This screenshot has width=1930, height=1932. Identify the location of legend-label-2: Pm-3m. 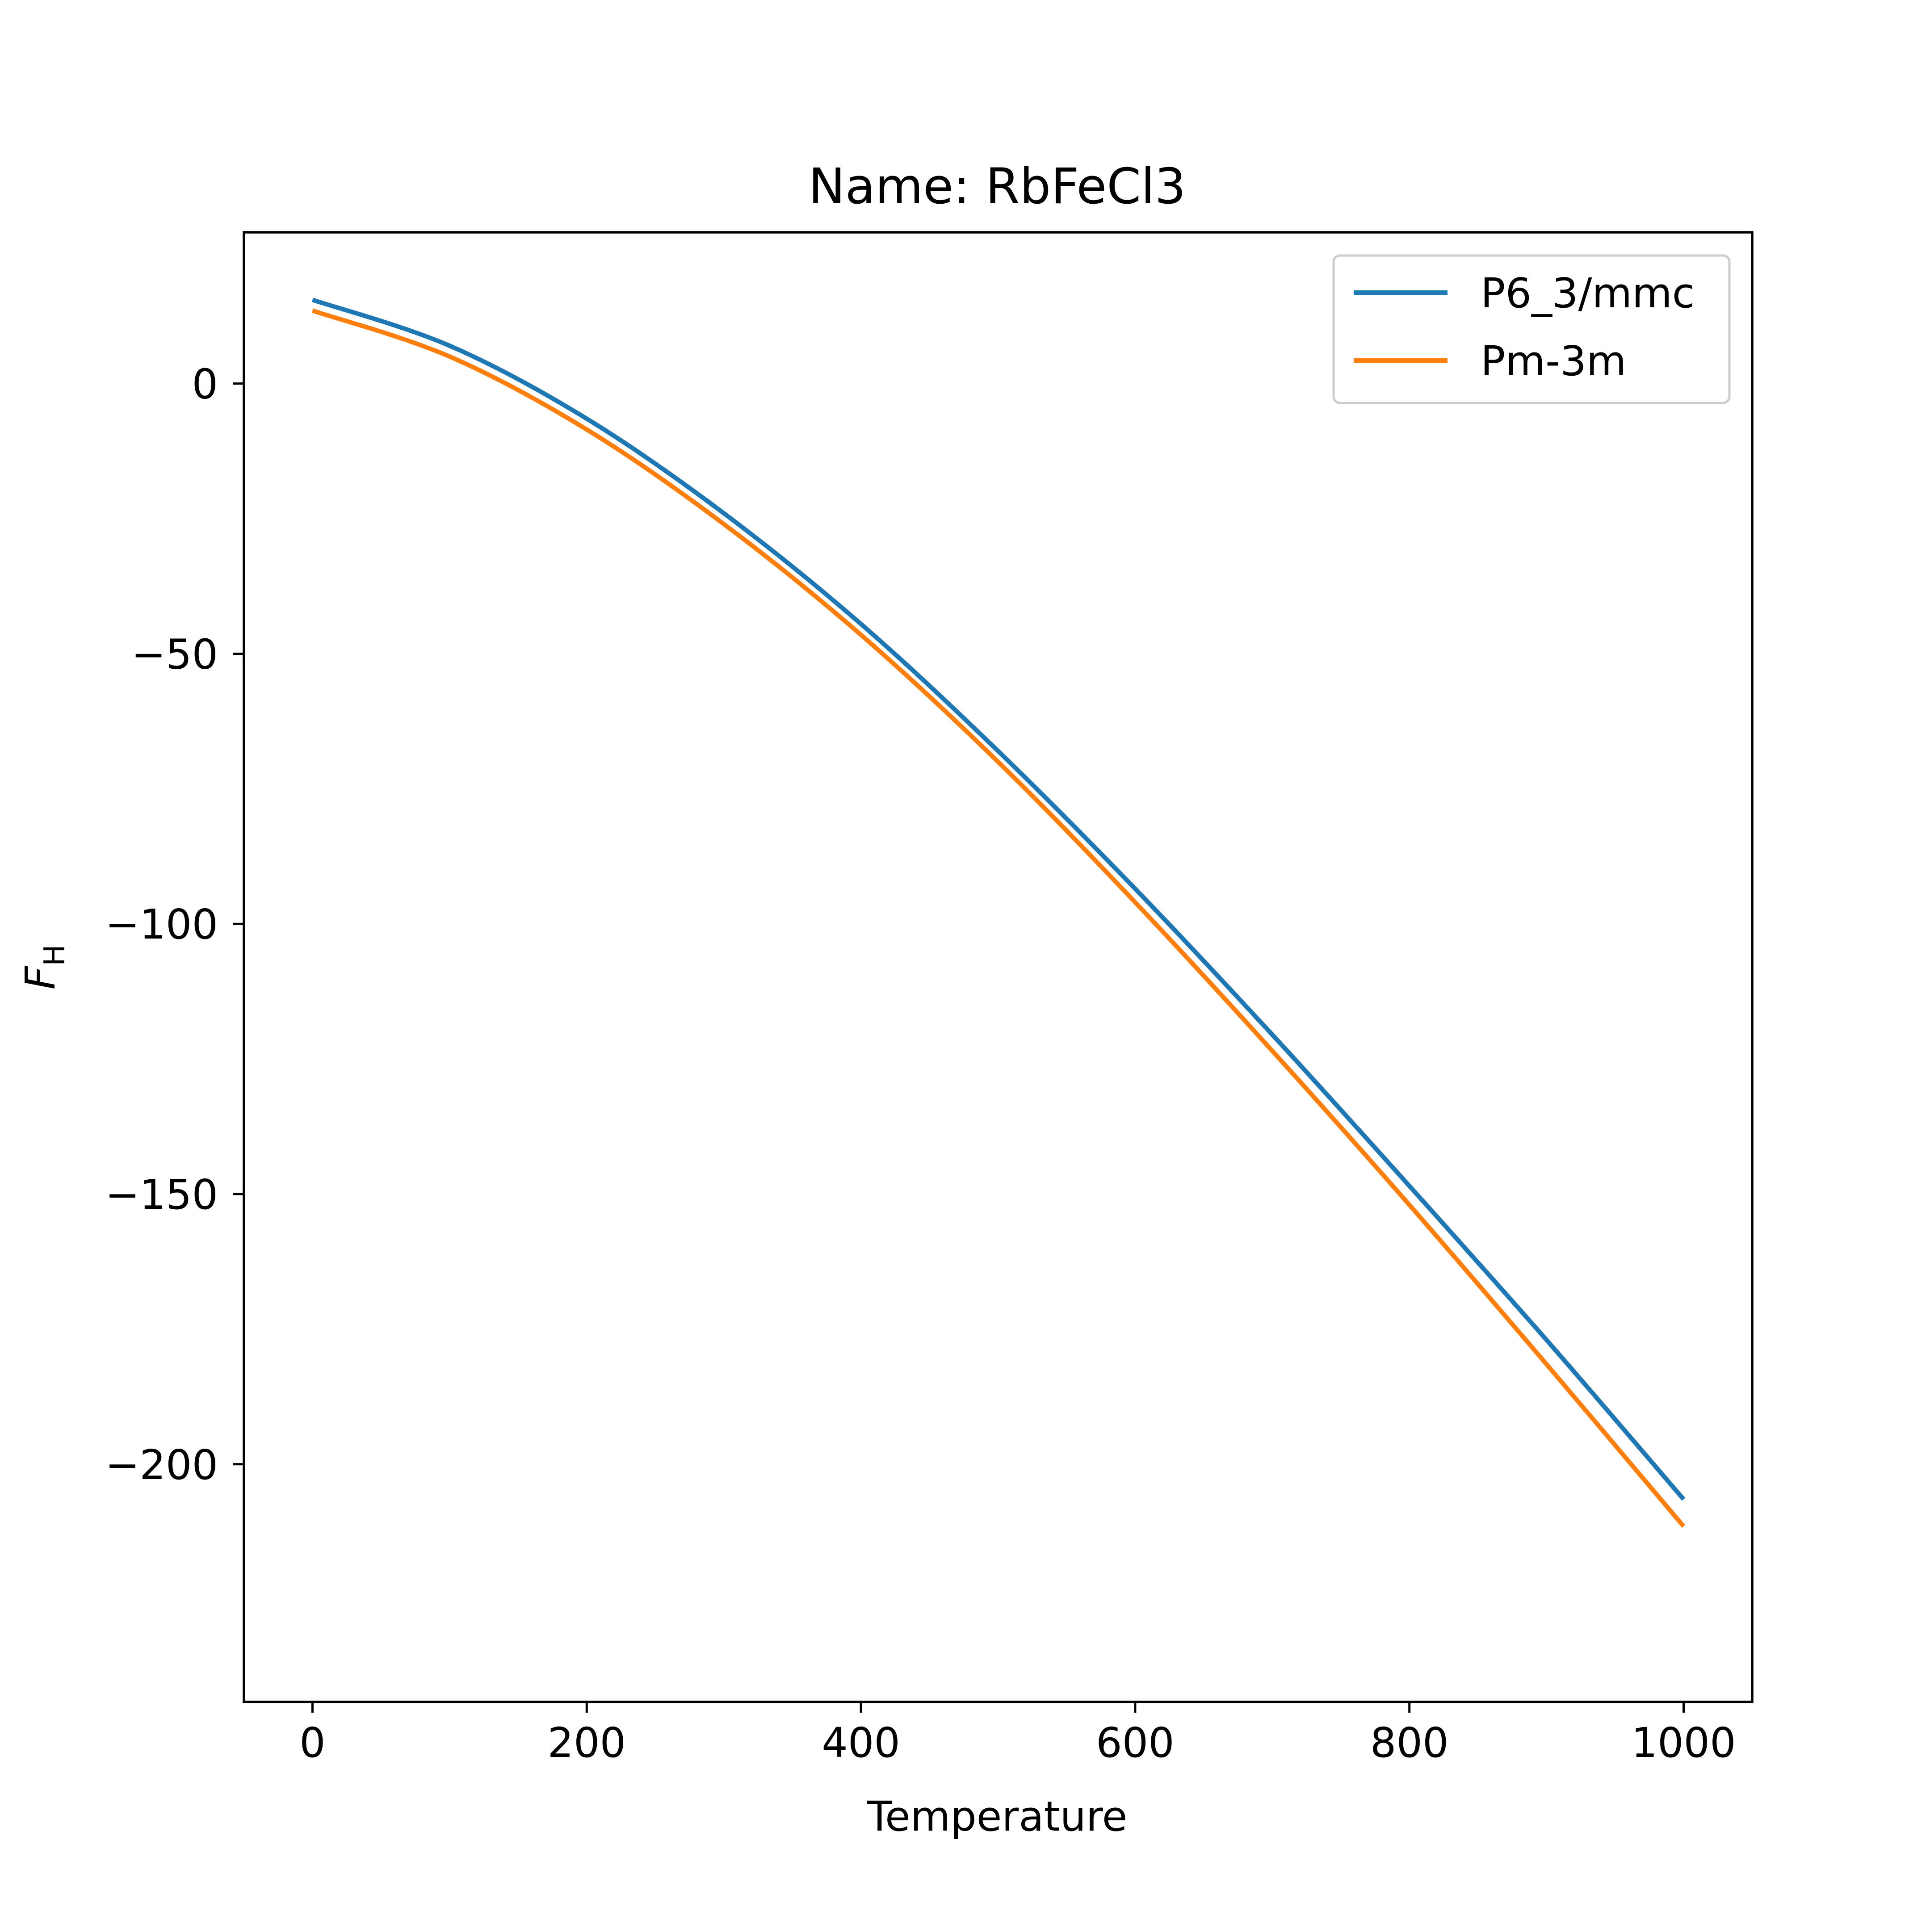
(1553, 361).